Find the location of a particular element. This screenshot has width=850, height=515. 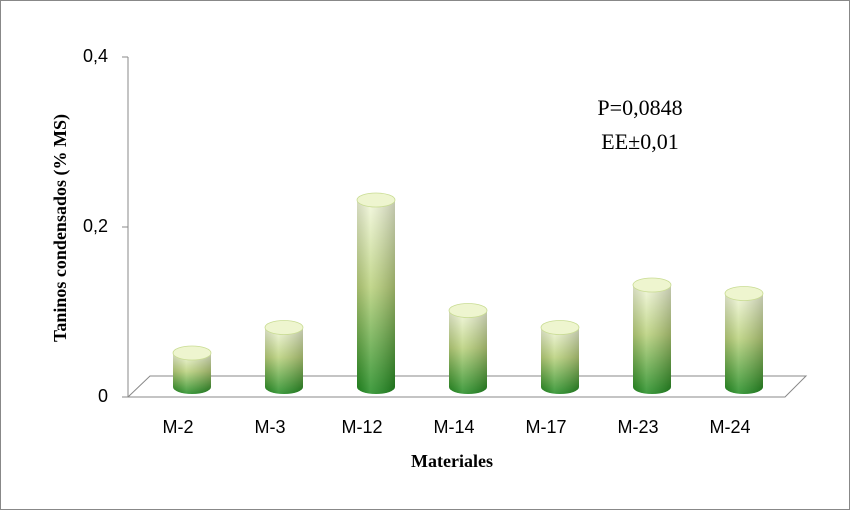

x-tick-label: M-23 is located at coordinates (637, 427).